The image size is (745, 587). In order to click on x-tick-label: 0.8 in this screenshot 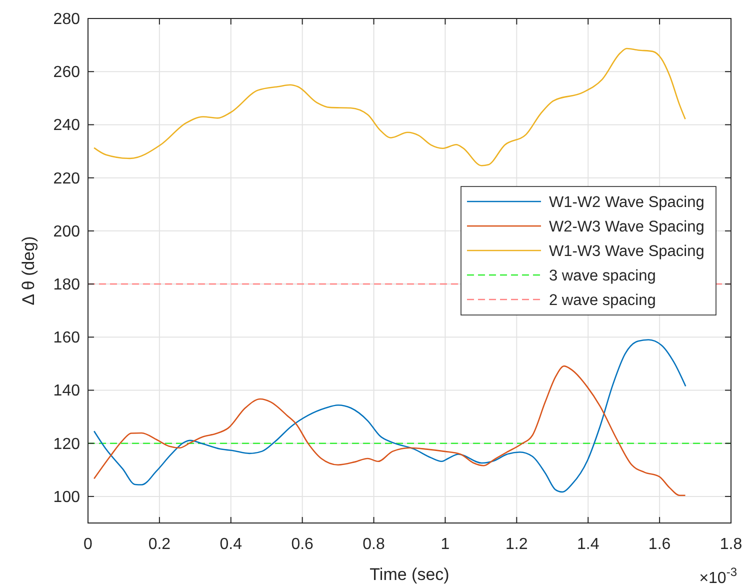, I will do `click(373, 544)`.